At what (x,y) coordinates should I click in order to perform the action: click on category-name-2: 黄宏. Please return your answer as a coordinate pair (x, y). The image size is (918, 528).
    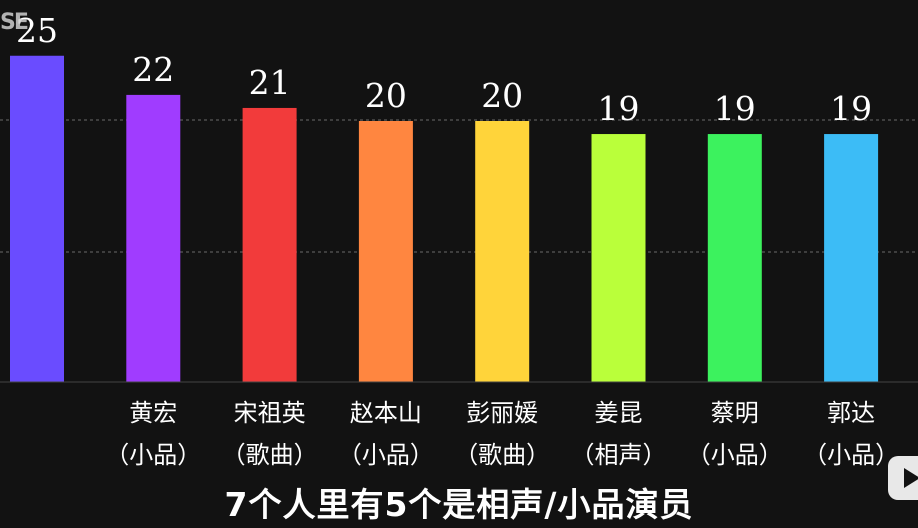
    Looking at the image, I should click on (153, 413).